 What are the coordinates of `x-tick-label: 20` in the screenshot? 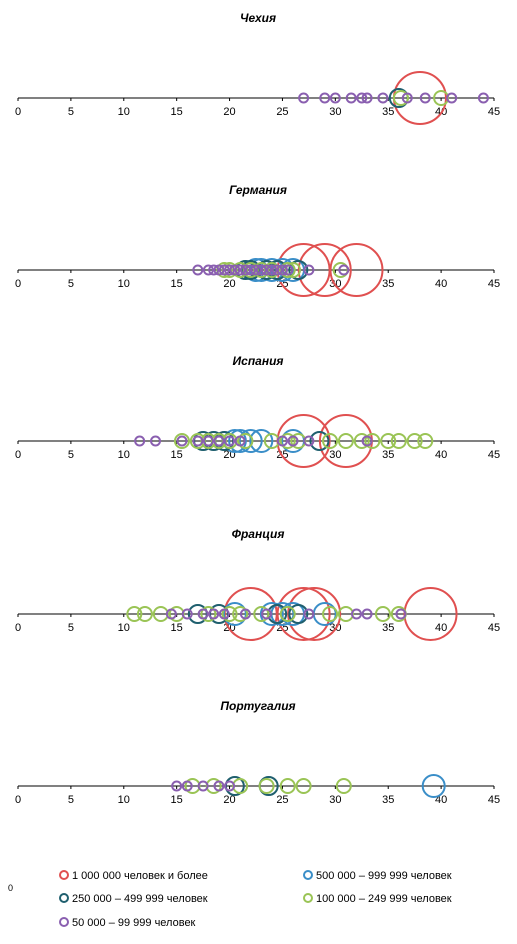 It's located at (229, 800).